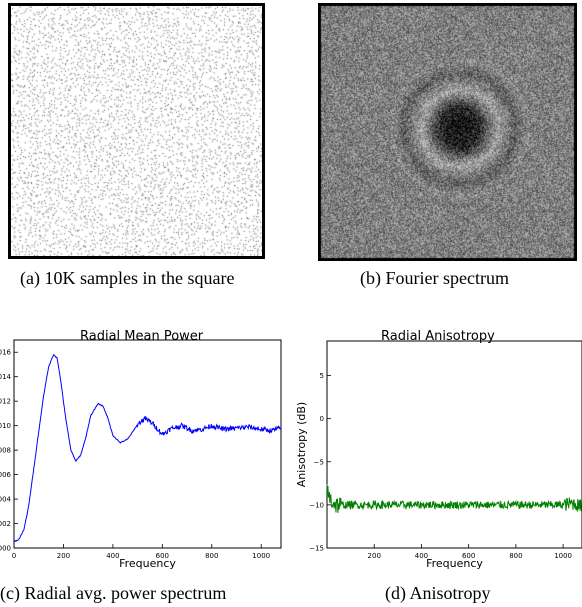 This screenshot has height=607, width=582. What do you see at coordinates (421, 556) in the screenshot?
I see `x-tick-label-1: 400` at bounding box center [421, 556].